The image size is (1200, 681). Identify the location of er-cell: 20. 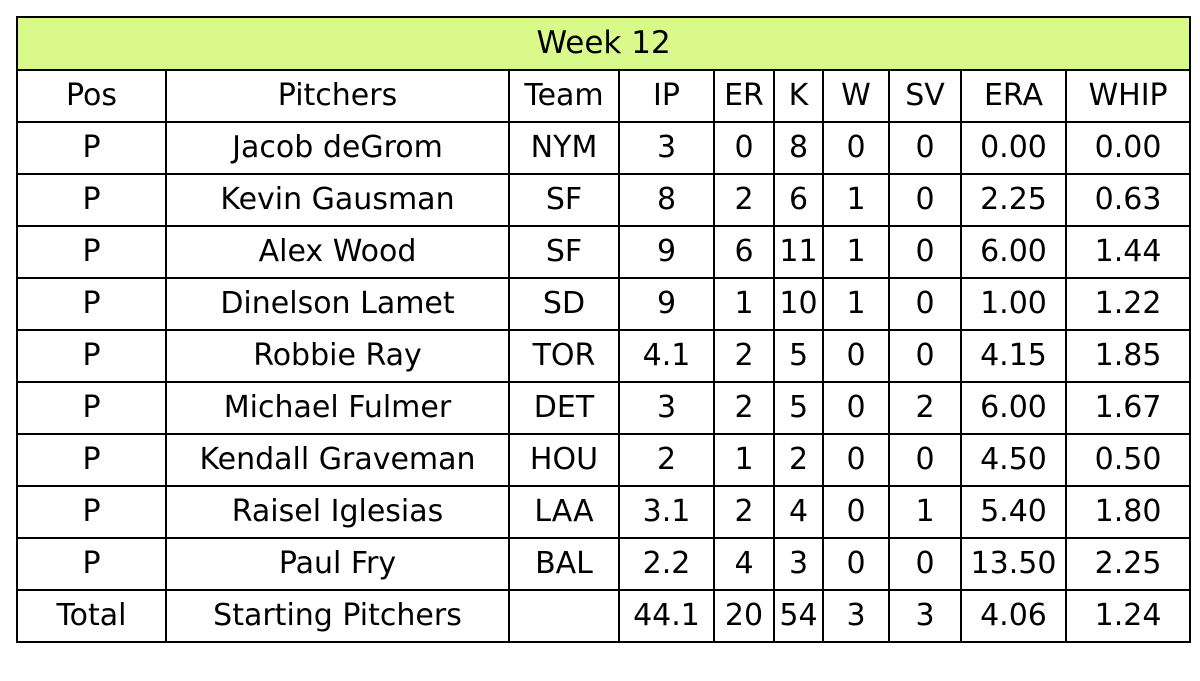
(744, 616).